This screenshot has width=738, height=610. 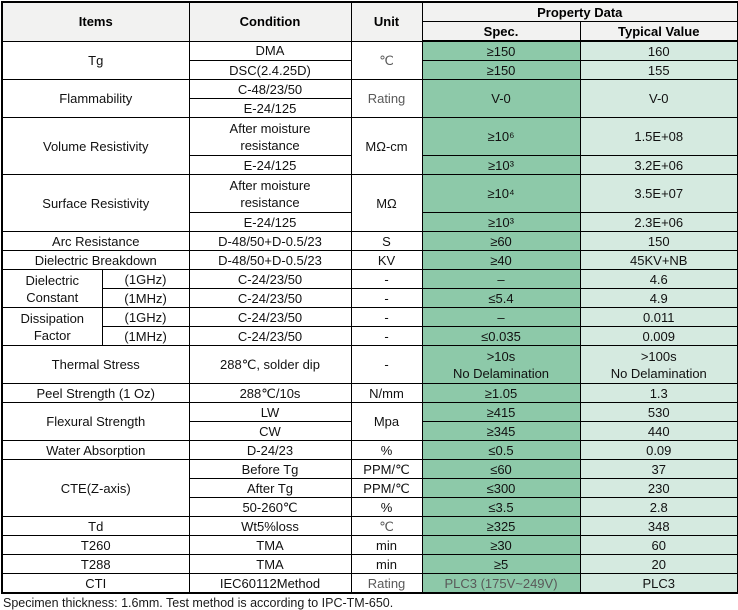 What do you see at coordinates (658, 50) in the screenshot?
I see `typical-cell: 160` at bounding box center [658, 50].